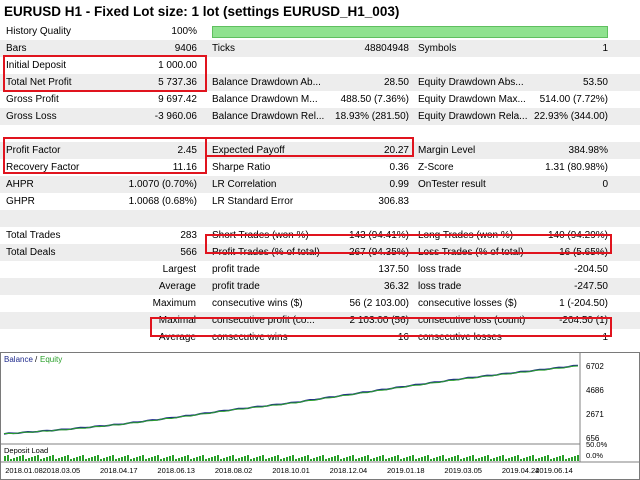  Describe the element at coordinates (43, 167) in the screenshot. I see `row-label: Recovery Factor` at that location.